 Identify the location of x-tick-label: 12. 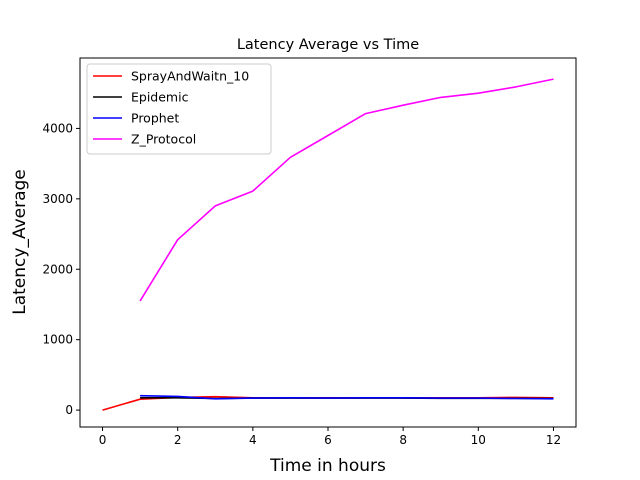
(553, 440).